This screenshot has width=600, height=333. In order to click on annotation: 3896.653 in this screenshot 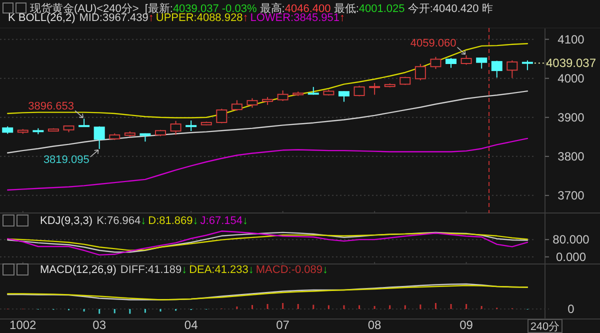, I will do `click(51, 106)`.